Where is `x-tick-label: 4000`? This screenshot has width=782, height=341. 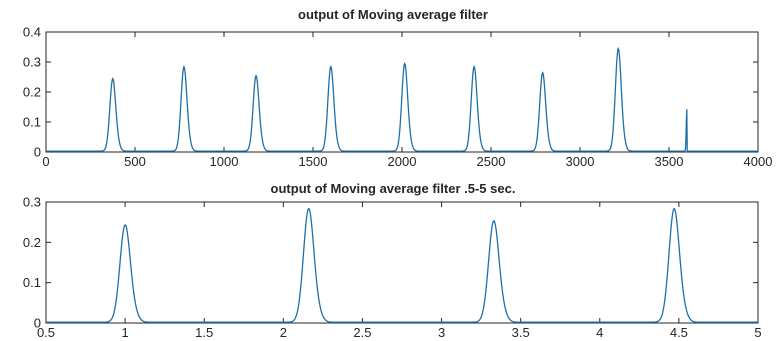 x-tick-label: 4000 is located at coordinates (758, 161).